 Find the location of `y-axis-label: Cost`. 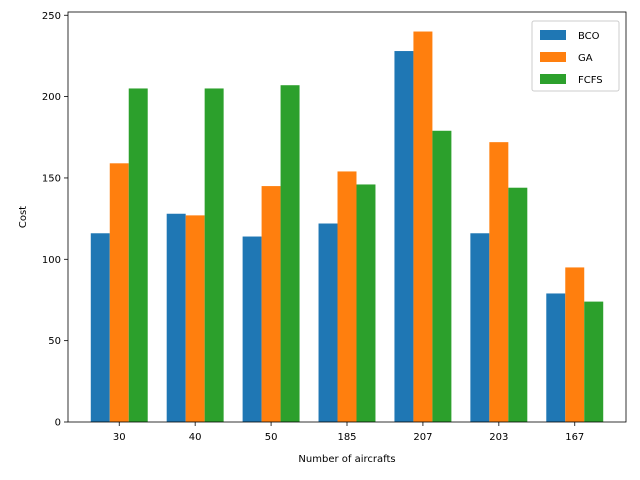

y-axis-label: Cost is located at coordinates (23, 217).